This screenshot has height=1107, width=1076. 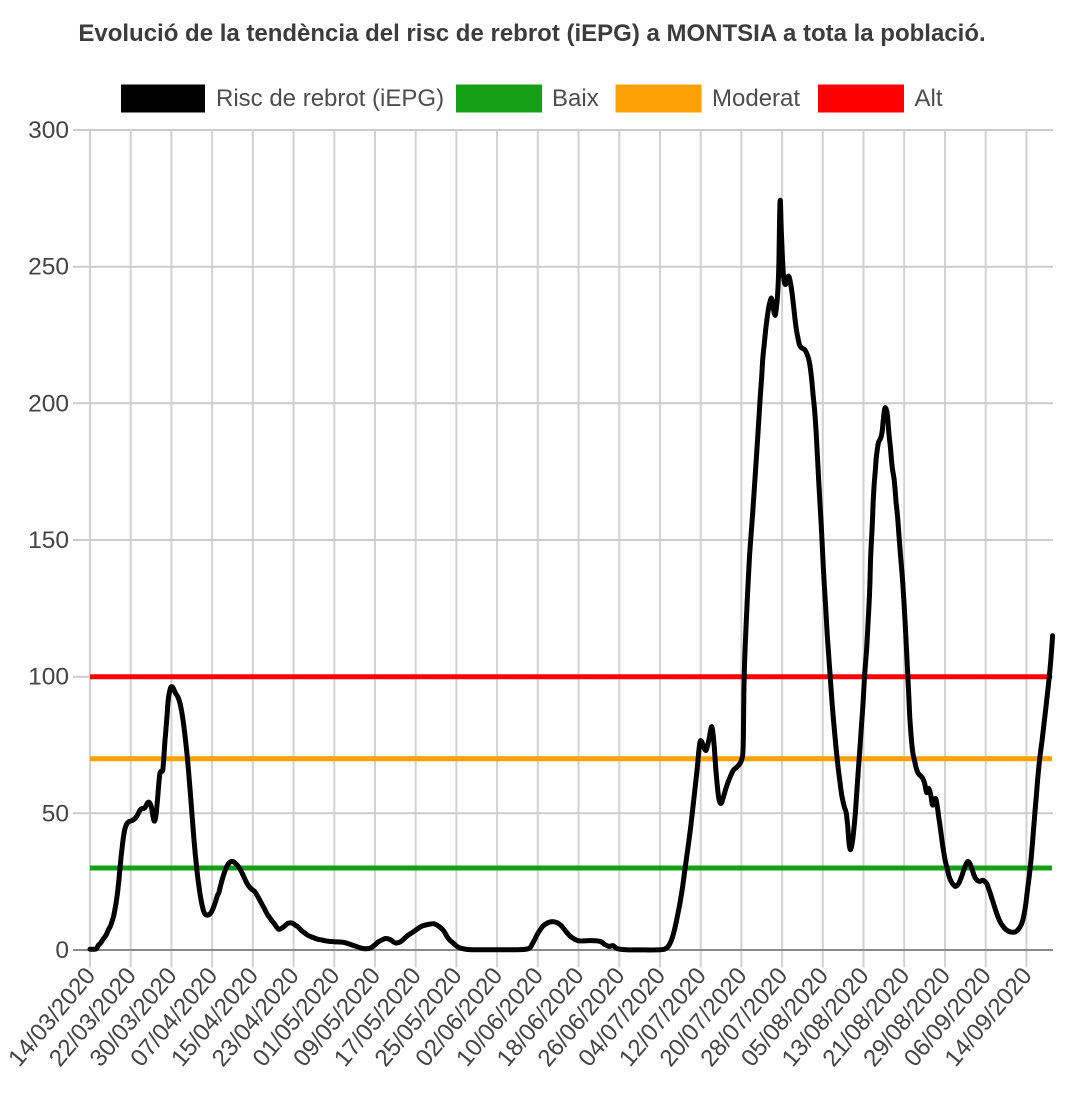 What do you see at coordinates (48, 540) in the screenshot?
I see `svg-text: 150` at bounding box center [48, 540].